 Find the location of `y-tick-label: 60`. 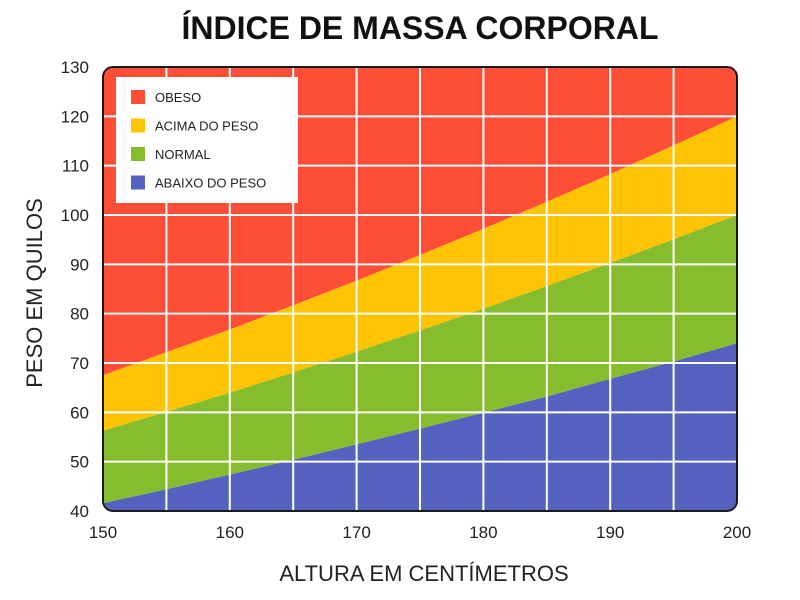

y-tick-label: 60 is located at coordinates (79, 412).